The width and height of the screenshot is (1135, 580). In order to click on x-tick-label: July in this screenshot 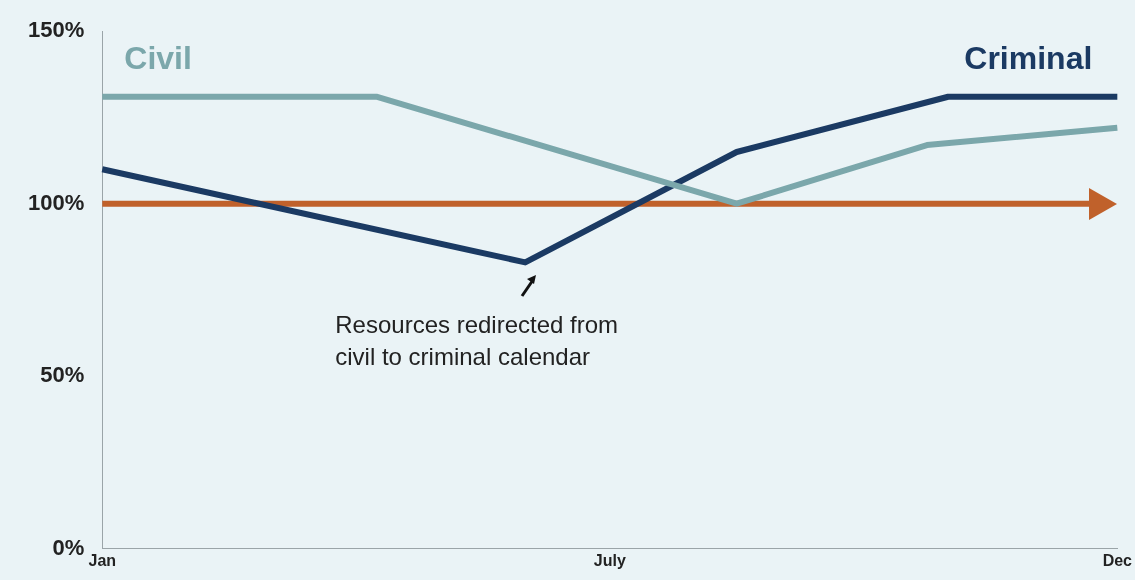, I will do `click(609, 560)`.